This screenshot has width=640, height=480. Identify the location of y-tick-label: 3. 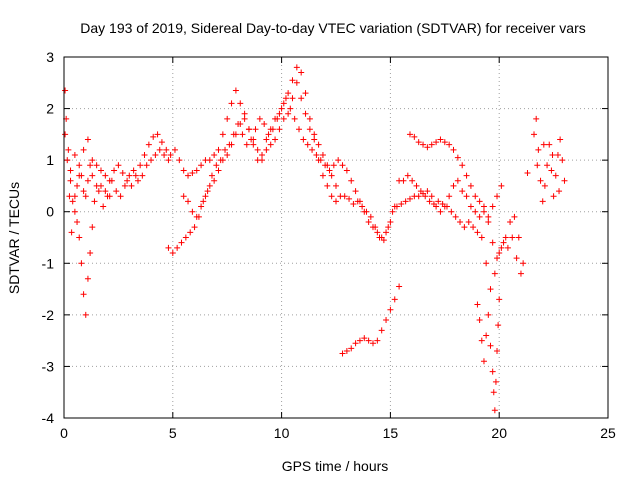
(50, 57).